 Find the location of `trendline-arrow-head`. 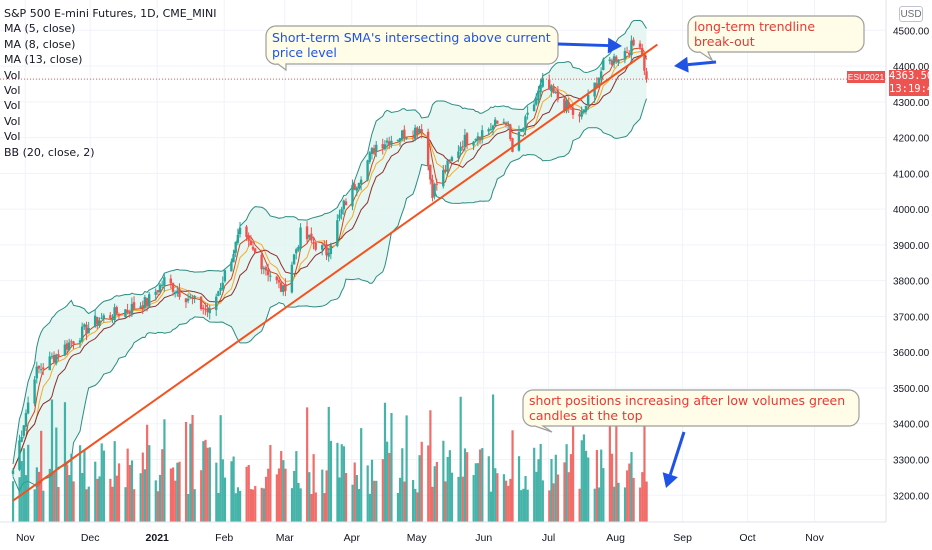

trendline-arrow-head is located at coordinates (681, 64).